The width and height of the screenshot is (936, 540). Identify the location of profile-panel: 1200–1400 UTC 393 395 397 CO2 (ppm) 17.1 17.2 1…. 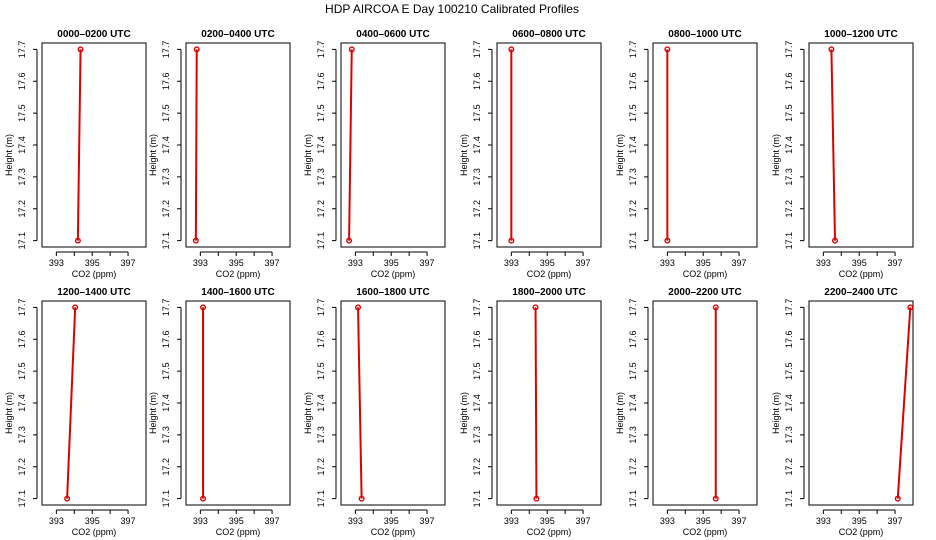
(75, 412).